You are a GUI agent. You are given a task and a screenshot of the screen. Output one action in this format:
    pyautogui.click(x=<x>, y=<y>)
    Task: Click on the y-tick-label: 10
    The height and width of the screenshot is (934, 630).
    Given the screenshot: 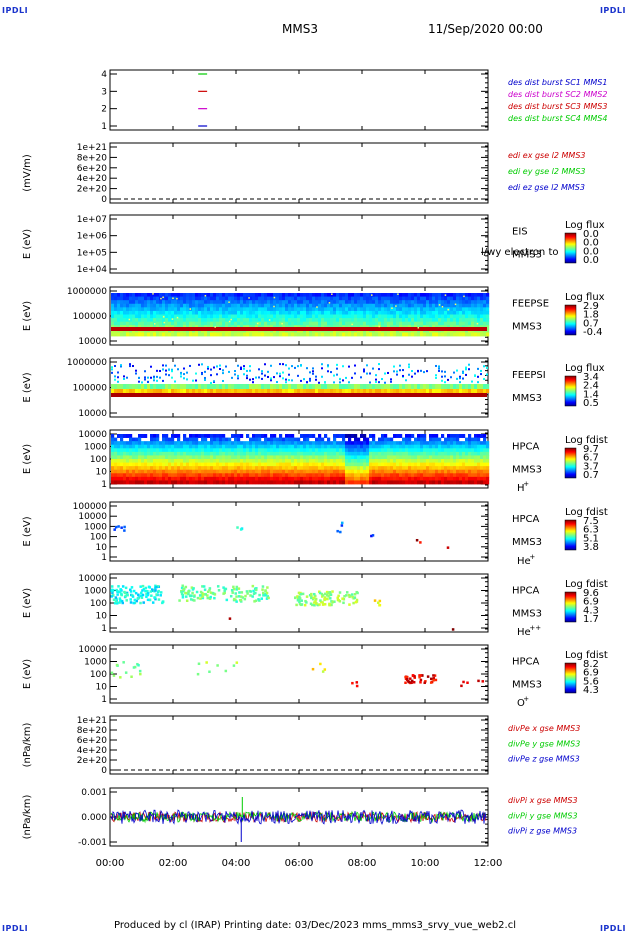 What is the action you would take?
    pyautogui.click(x=102, y=617)
    